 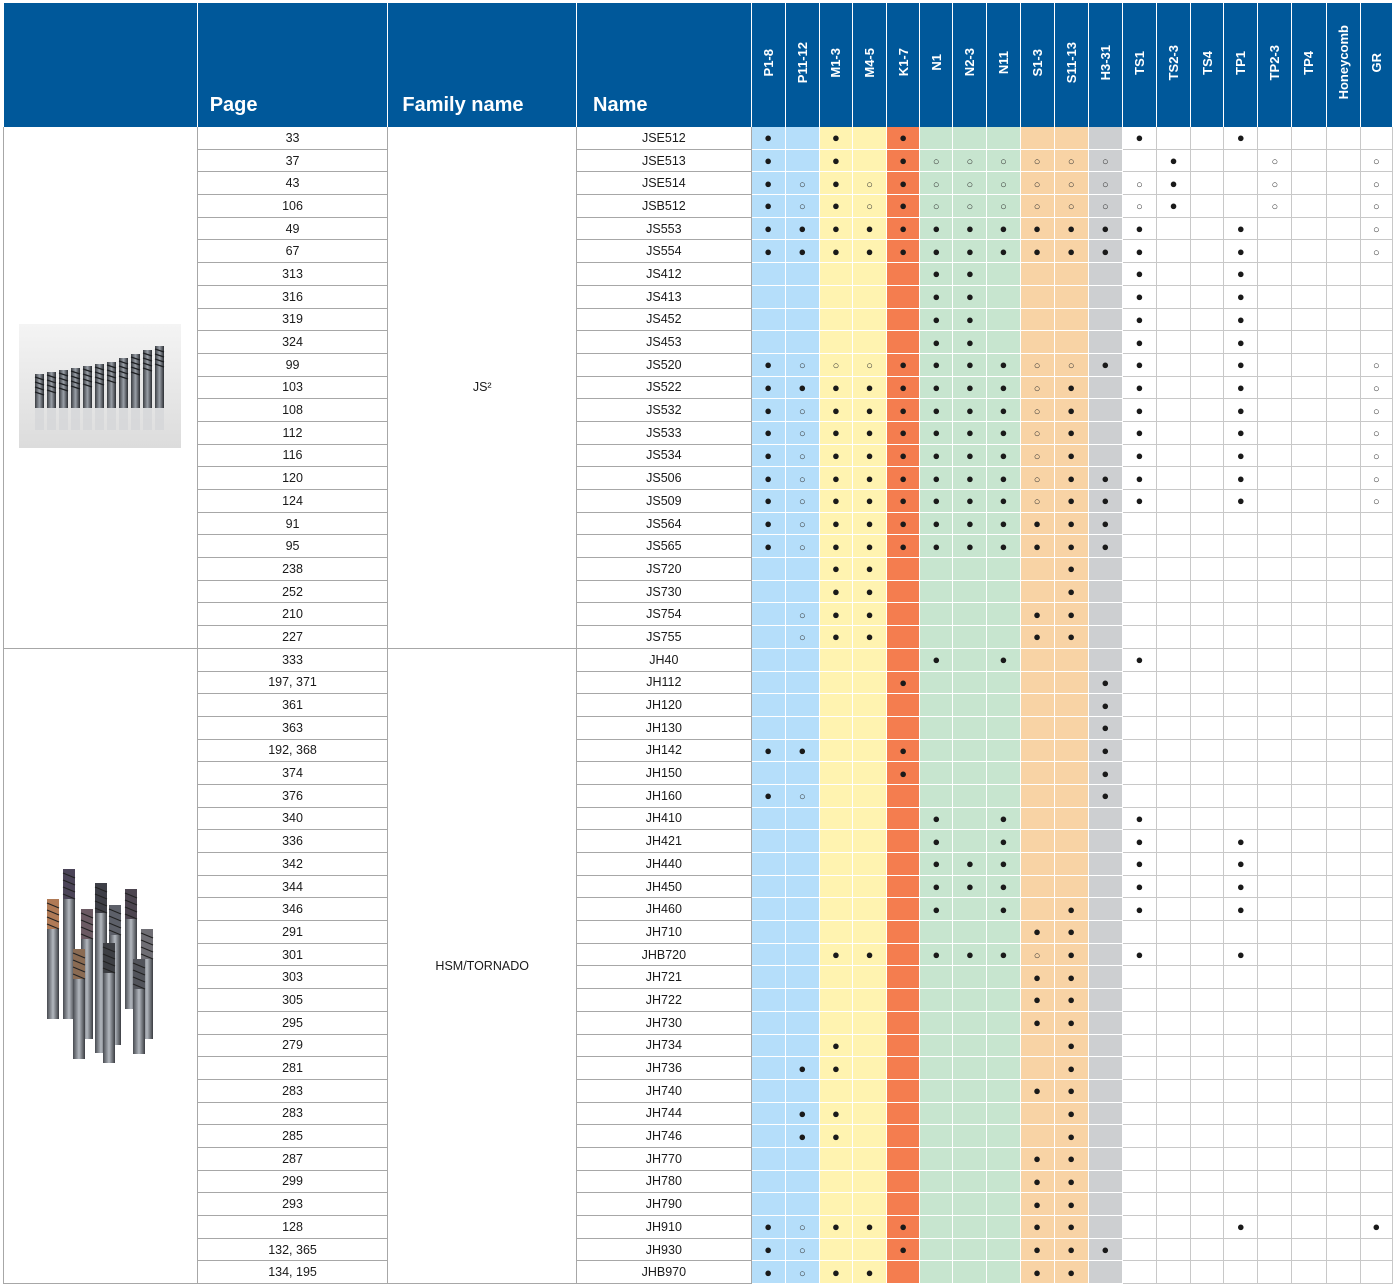 What do you see at coordinates (664, 1136) in the screenshot?
I see `product-name-cell: JH746` at bounding box center [664, 1136].